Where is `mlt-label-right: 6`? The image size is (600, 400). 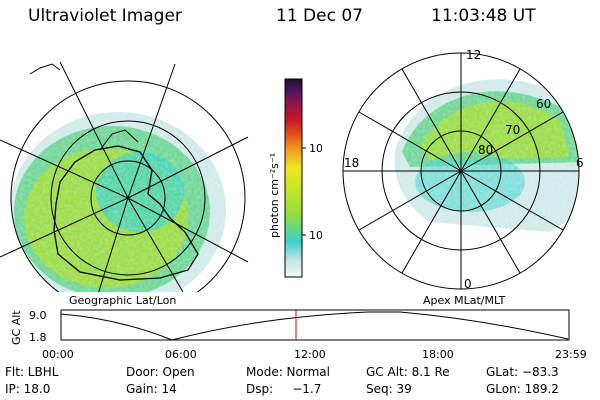 mlt-label-right: 6 is located at coordinates (580, 163).